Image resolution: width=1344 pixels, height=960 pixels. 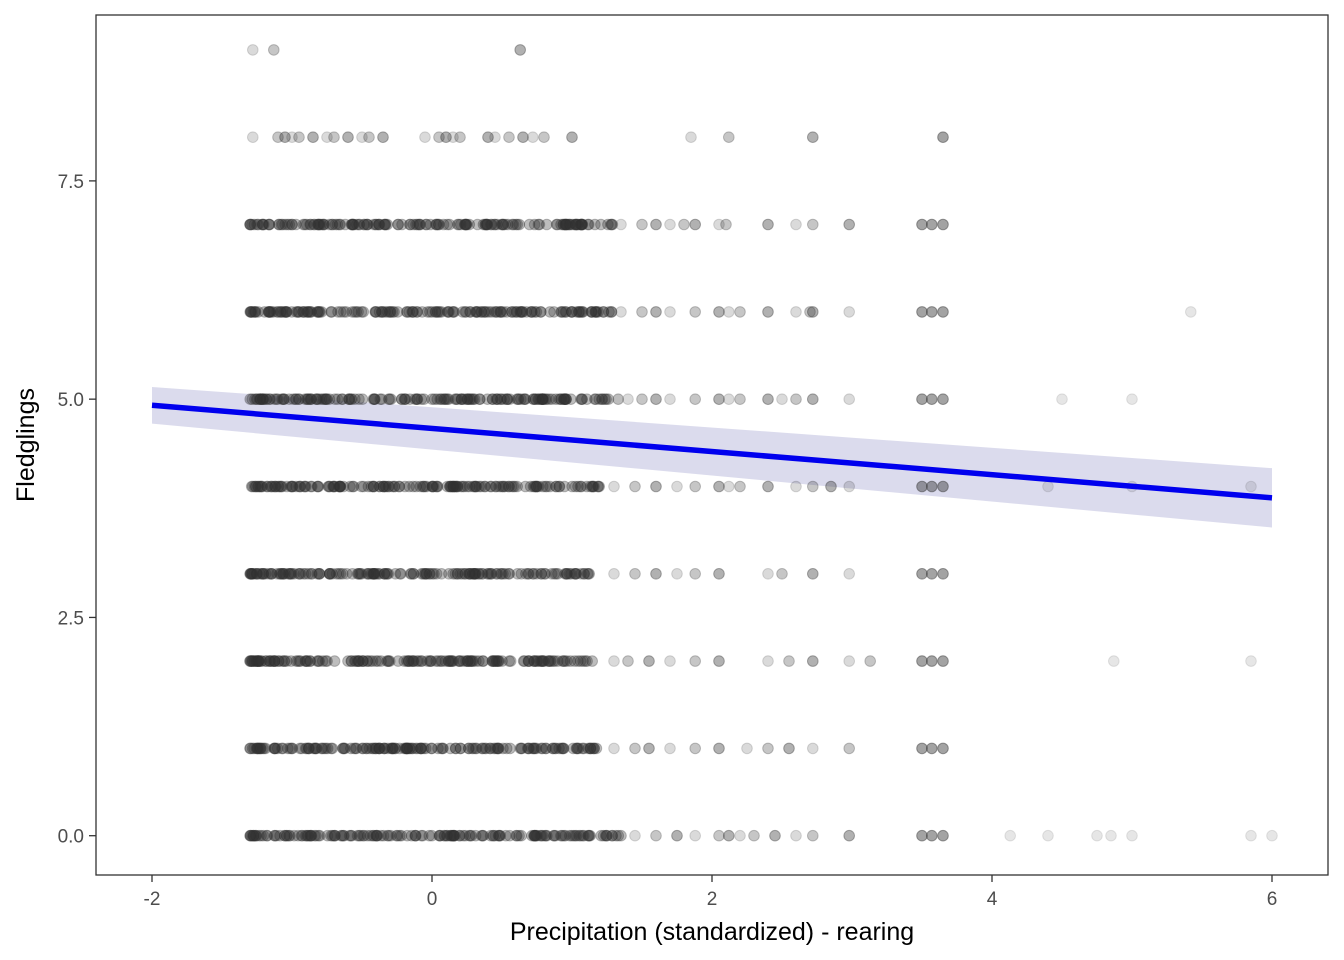 What do you see at coordinates (712, 932) in the screenshot?
I see `x-axis-title: Precipitation (standardized) - rearing` at bounding box center [712, 932].